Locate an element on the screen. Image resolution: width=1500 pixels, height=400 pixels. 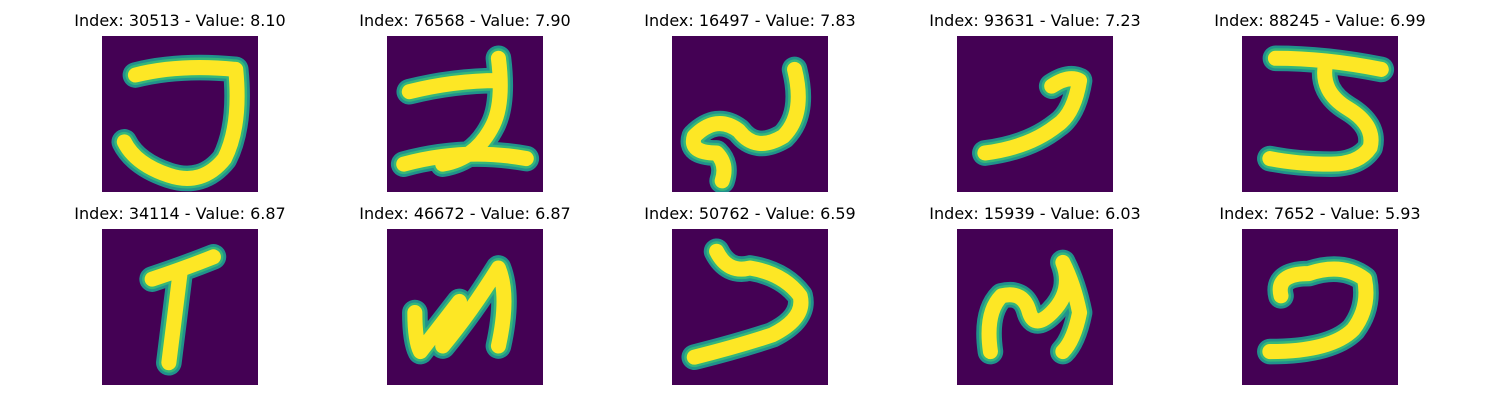
grid-cell: Index: 88245 - Value: 6.99 is located at coordinates (1320, 107).